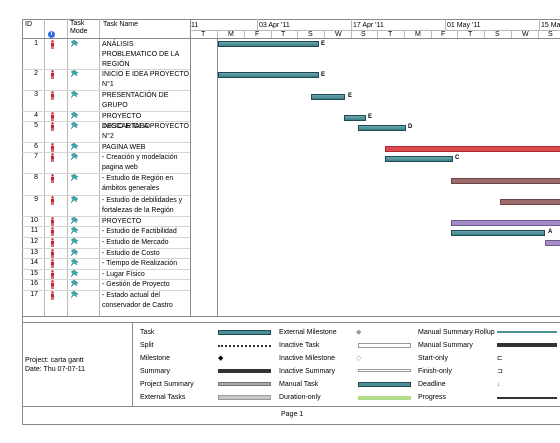  I want to click on legend-external-tasks-swatch, so click(244, 397).